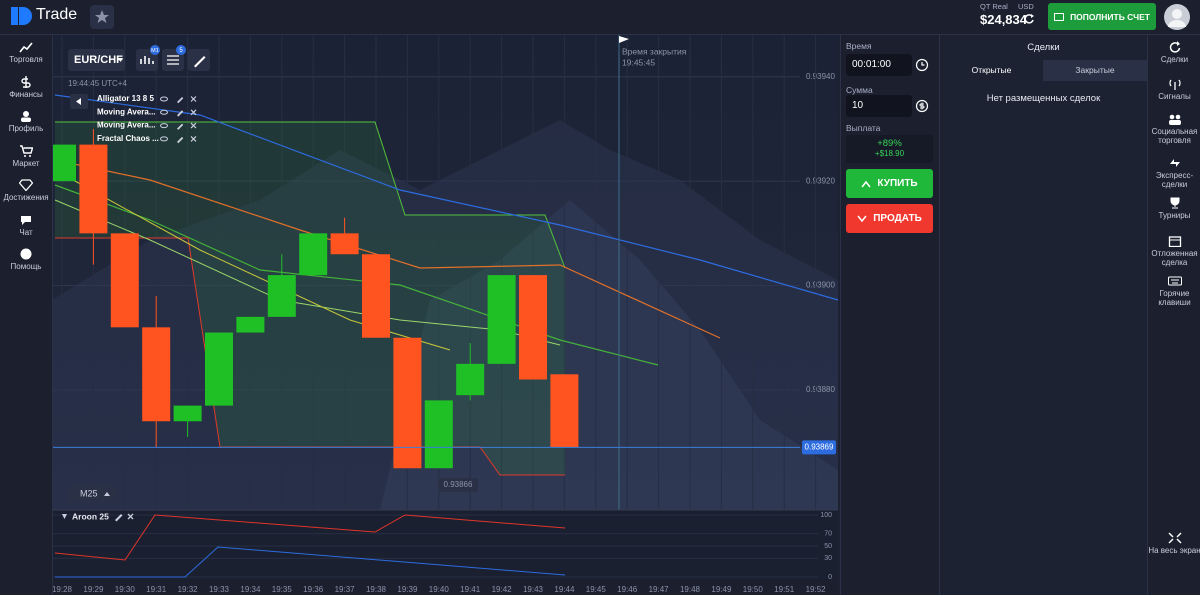 Image resolution: width=1200 pixels, height=595 pixels. I want to click on chart-type-icon, so click(147, 60).